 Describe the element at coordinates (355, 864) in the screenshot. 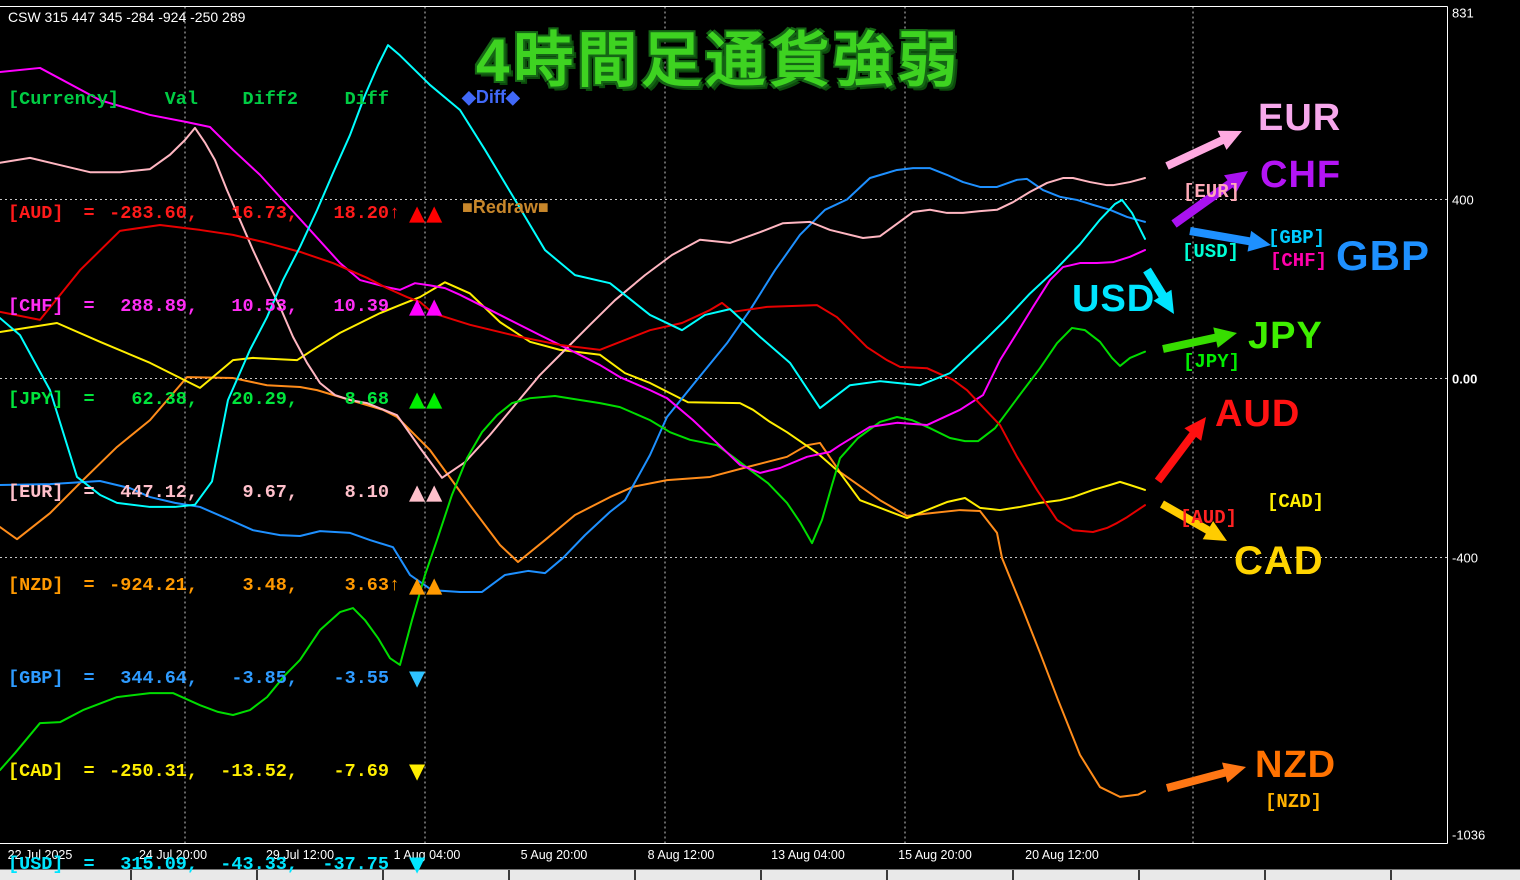

I see `diff-cell: -37.75` at that location.